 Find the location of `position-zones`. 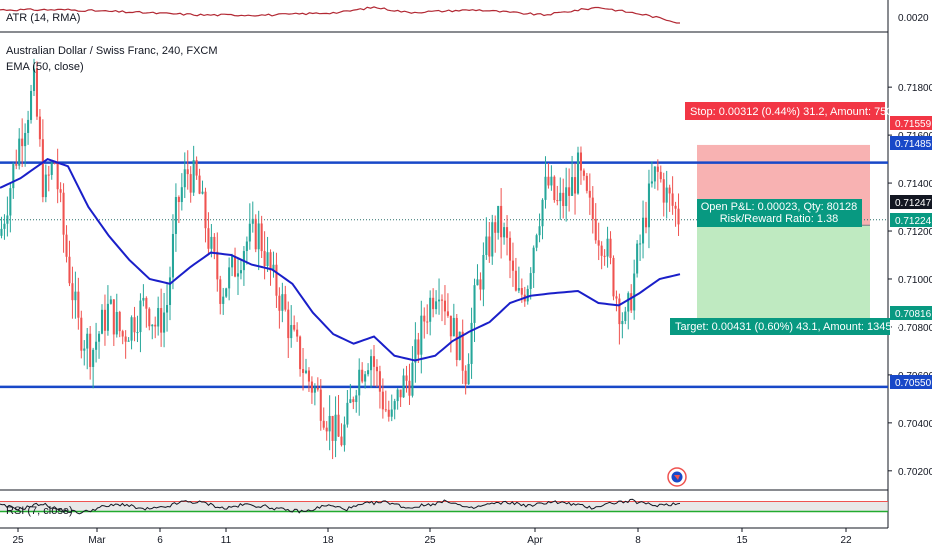

position-zones is located at coordinates (783, 234).